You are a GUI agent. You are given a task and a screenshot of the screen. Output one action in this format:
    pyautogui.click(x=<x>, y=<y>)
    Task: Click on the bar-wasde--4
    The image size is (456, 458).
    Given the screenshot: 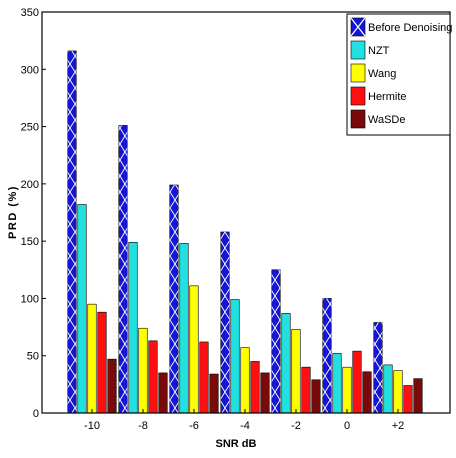 What is the action you would take?
    pyautogui.click(x=265, y=393)
    